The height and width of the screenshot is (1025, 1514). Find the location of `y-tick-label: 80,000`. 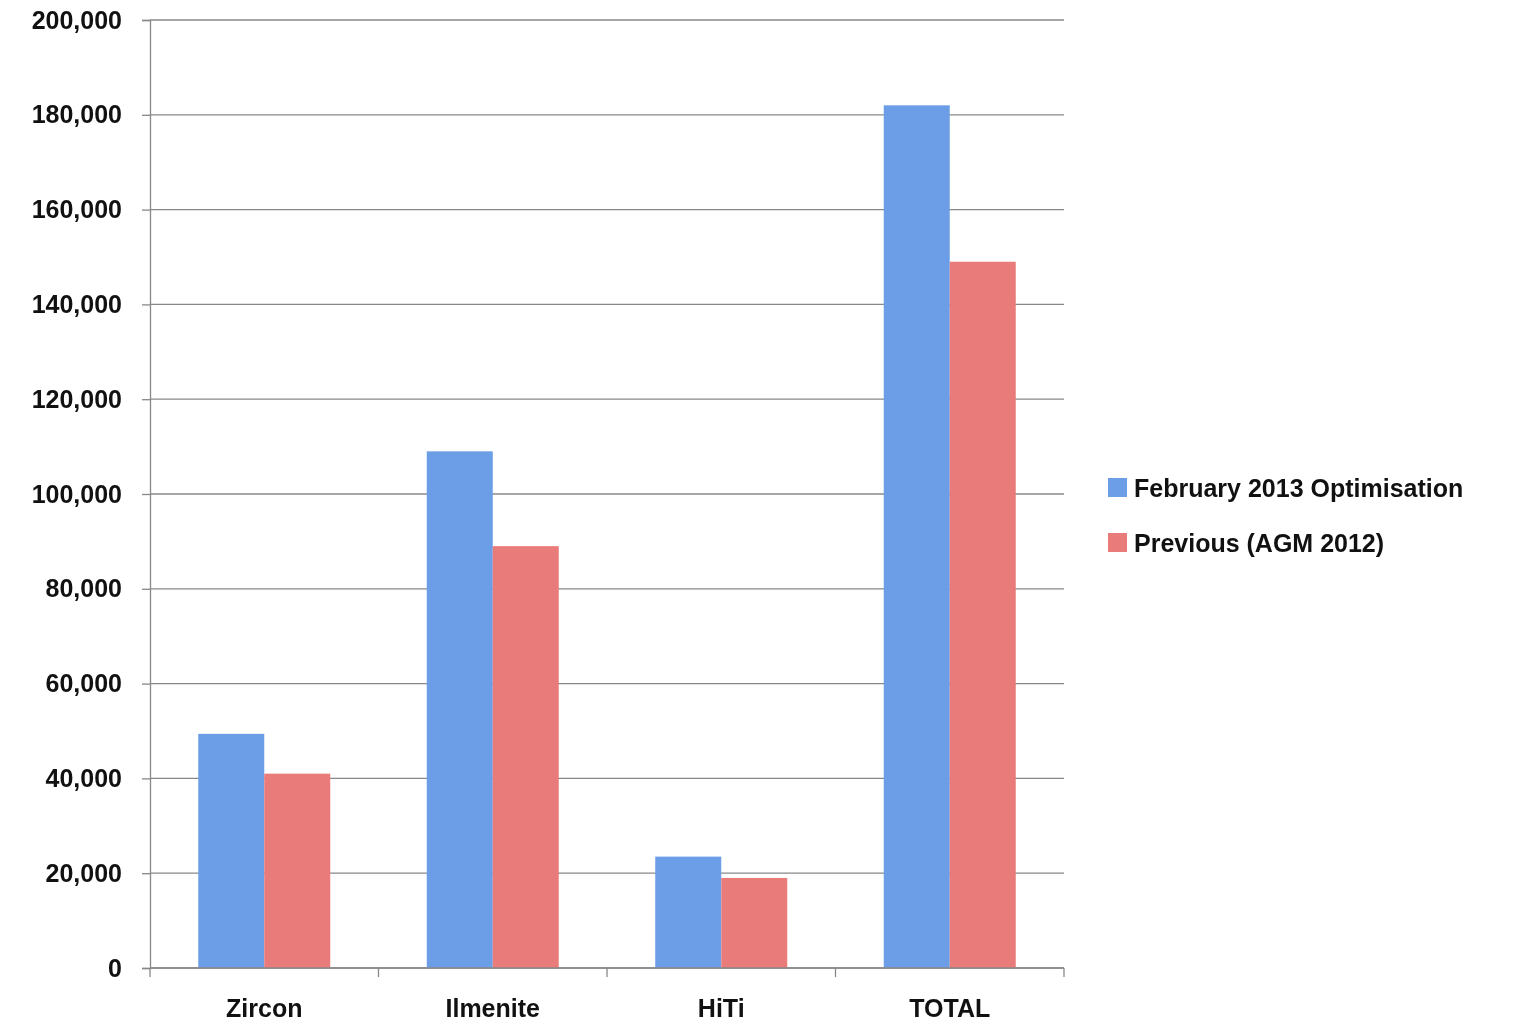

y-tick-label: 80,000 is located at coordinates (83, 588).